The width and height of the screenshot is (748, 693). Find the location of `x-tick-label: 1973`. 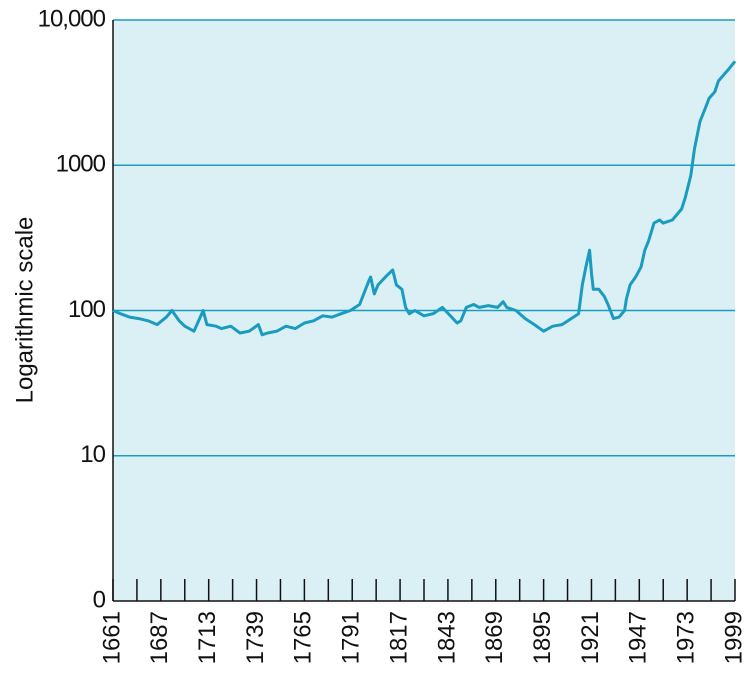

x-tick-label: 1973 is located at coordinates (685, 637).